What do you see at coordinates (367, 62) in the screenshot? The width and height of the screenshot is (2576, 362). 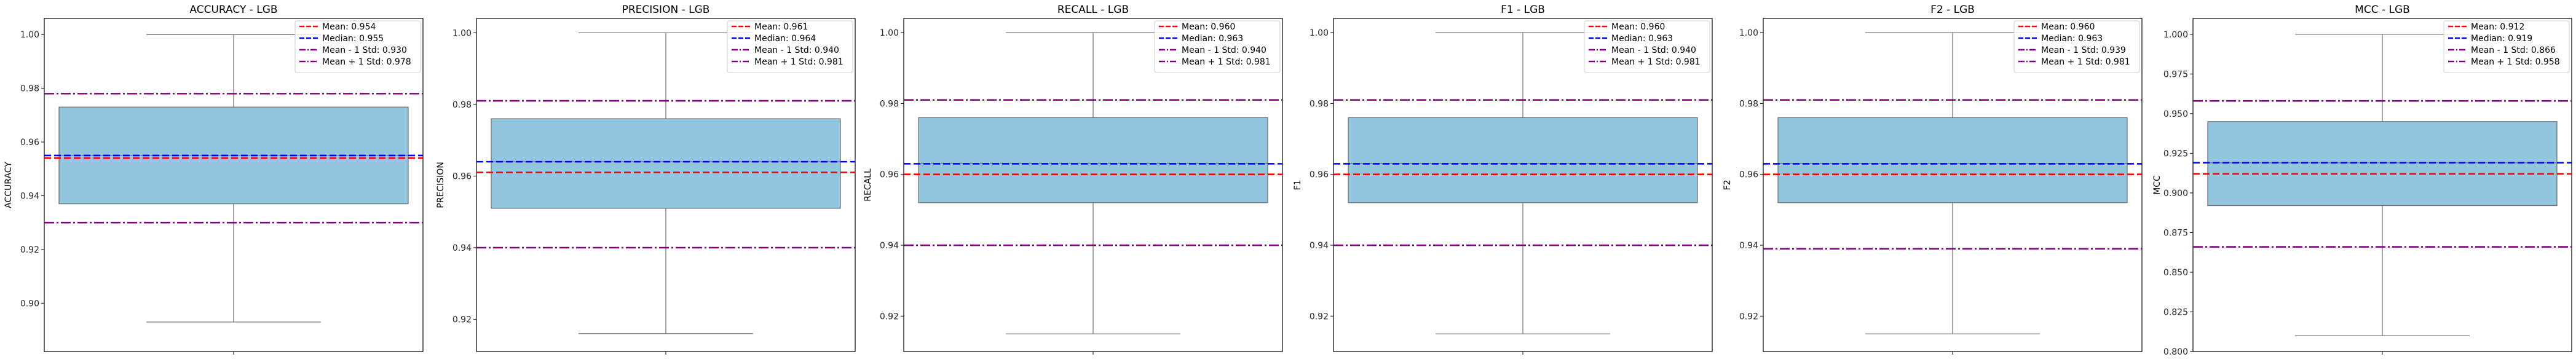 I see `legend-entry: Mean + 1 Std: 0.978` at bounding box center [367, 62].